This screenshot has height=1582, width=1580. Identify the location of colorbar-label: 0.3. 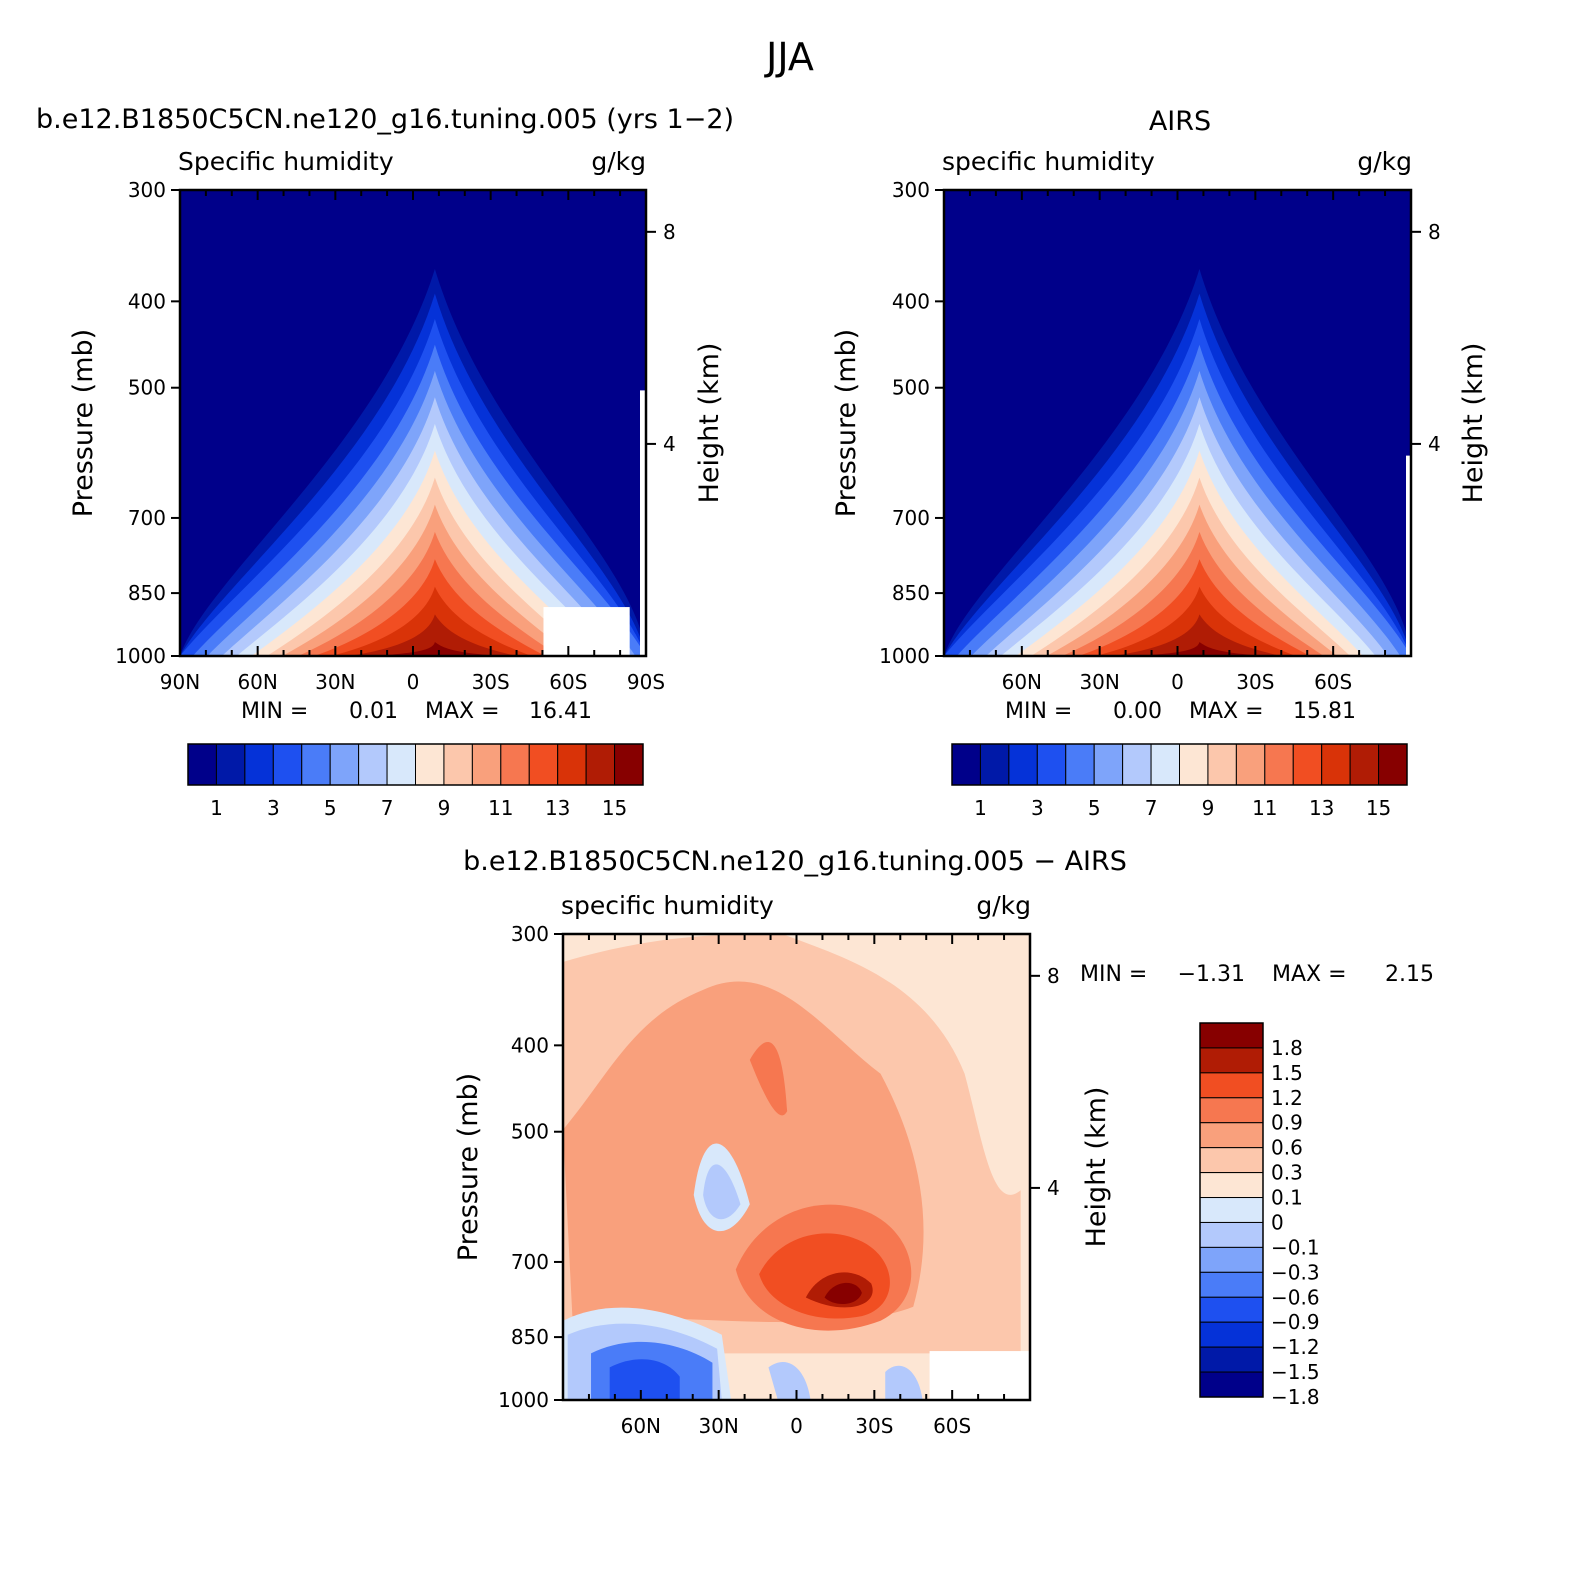
(1287, 1173).